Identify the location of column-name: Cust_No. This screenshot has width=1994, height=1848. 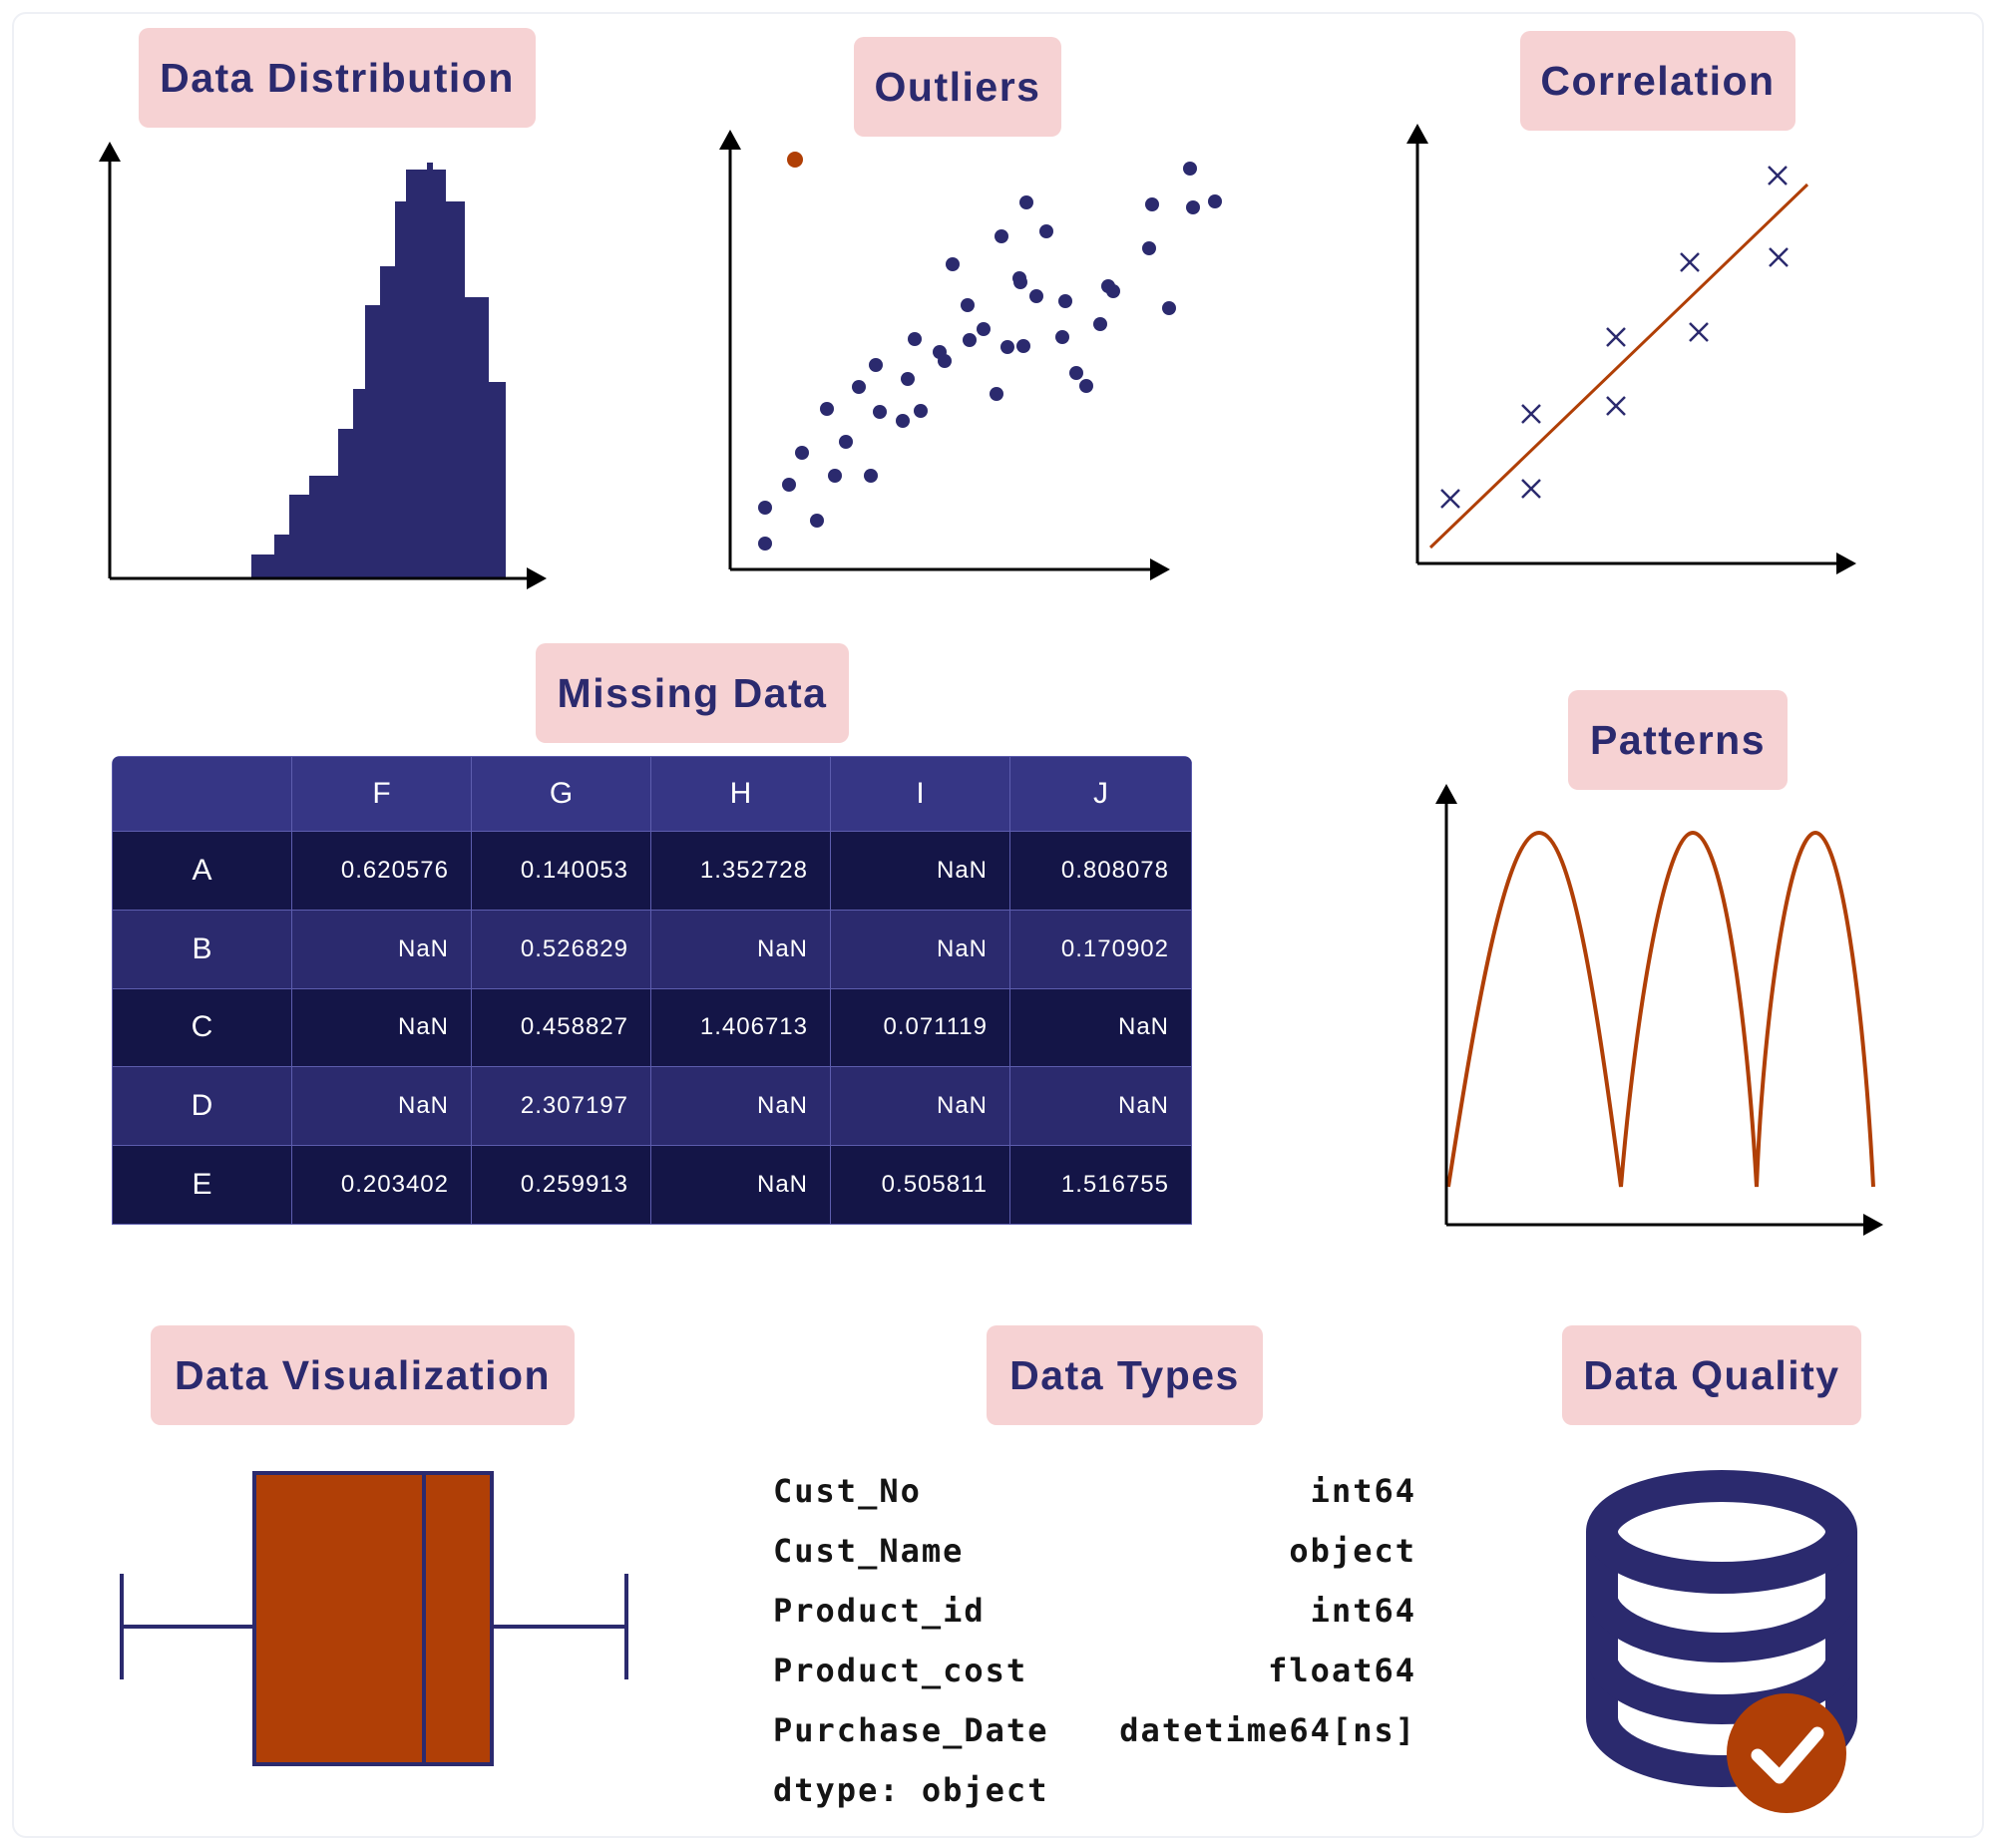
(847, 1491).